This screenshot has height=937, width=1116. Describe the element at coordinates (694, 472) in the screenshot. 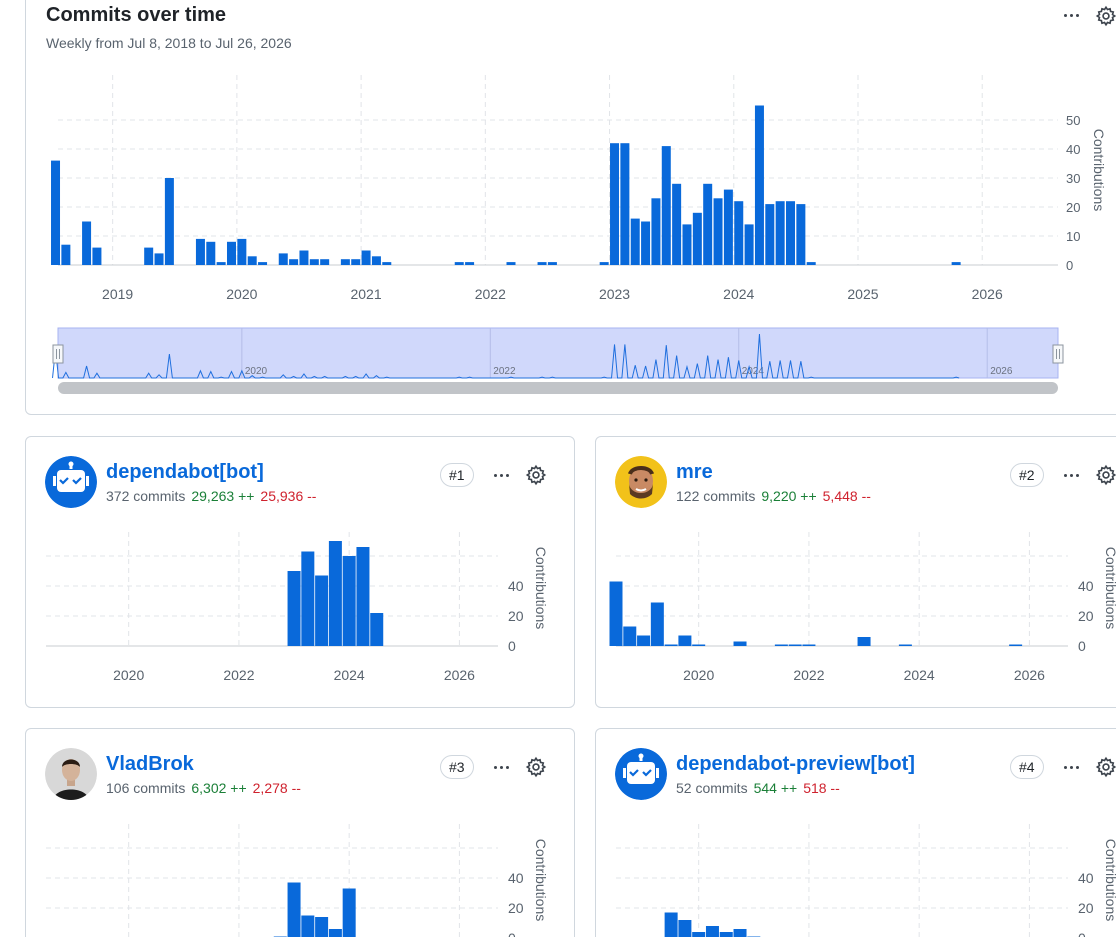

I see `contributor-name-link: mre` at that location.